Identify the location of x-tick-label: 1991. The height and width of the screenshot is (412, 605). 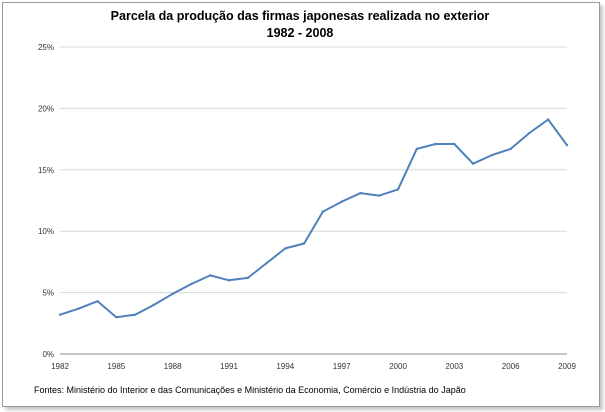
(229, 366).